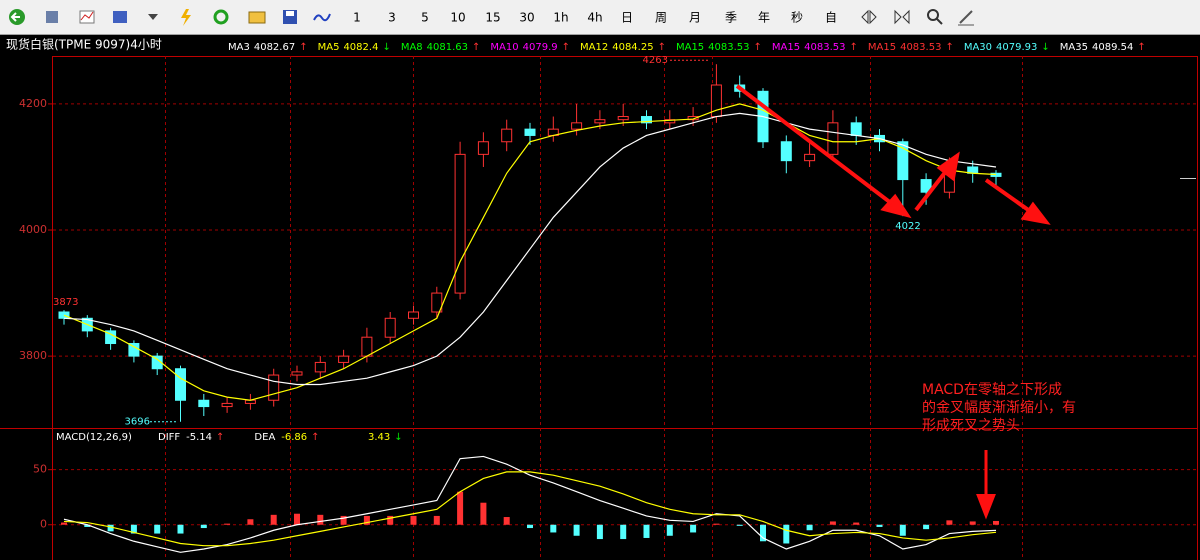 The width and height of the screenshot is (1200, 560). What do you see at coordinates (357, 18) in the screenshot?
I see `toolbar-button: 1` at bounding box center [357, 18].